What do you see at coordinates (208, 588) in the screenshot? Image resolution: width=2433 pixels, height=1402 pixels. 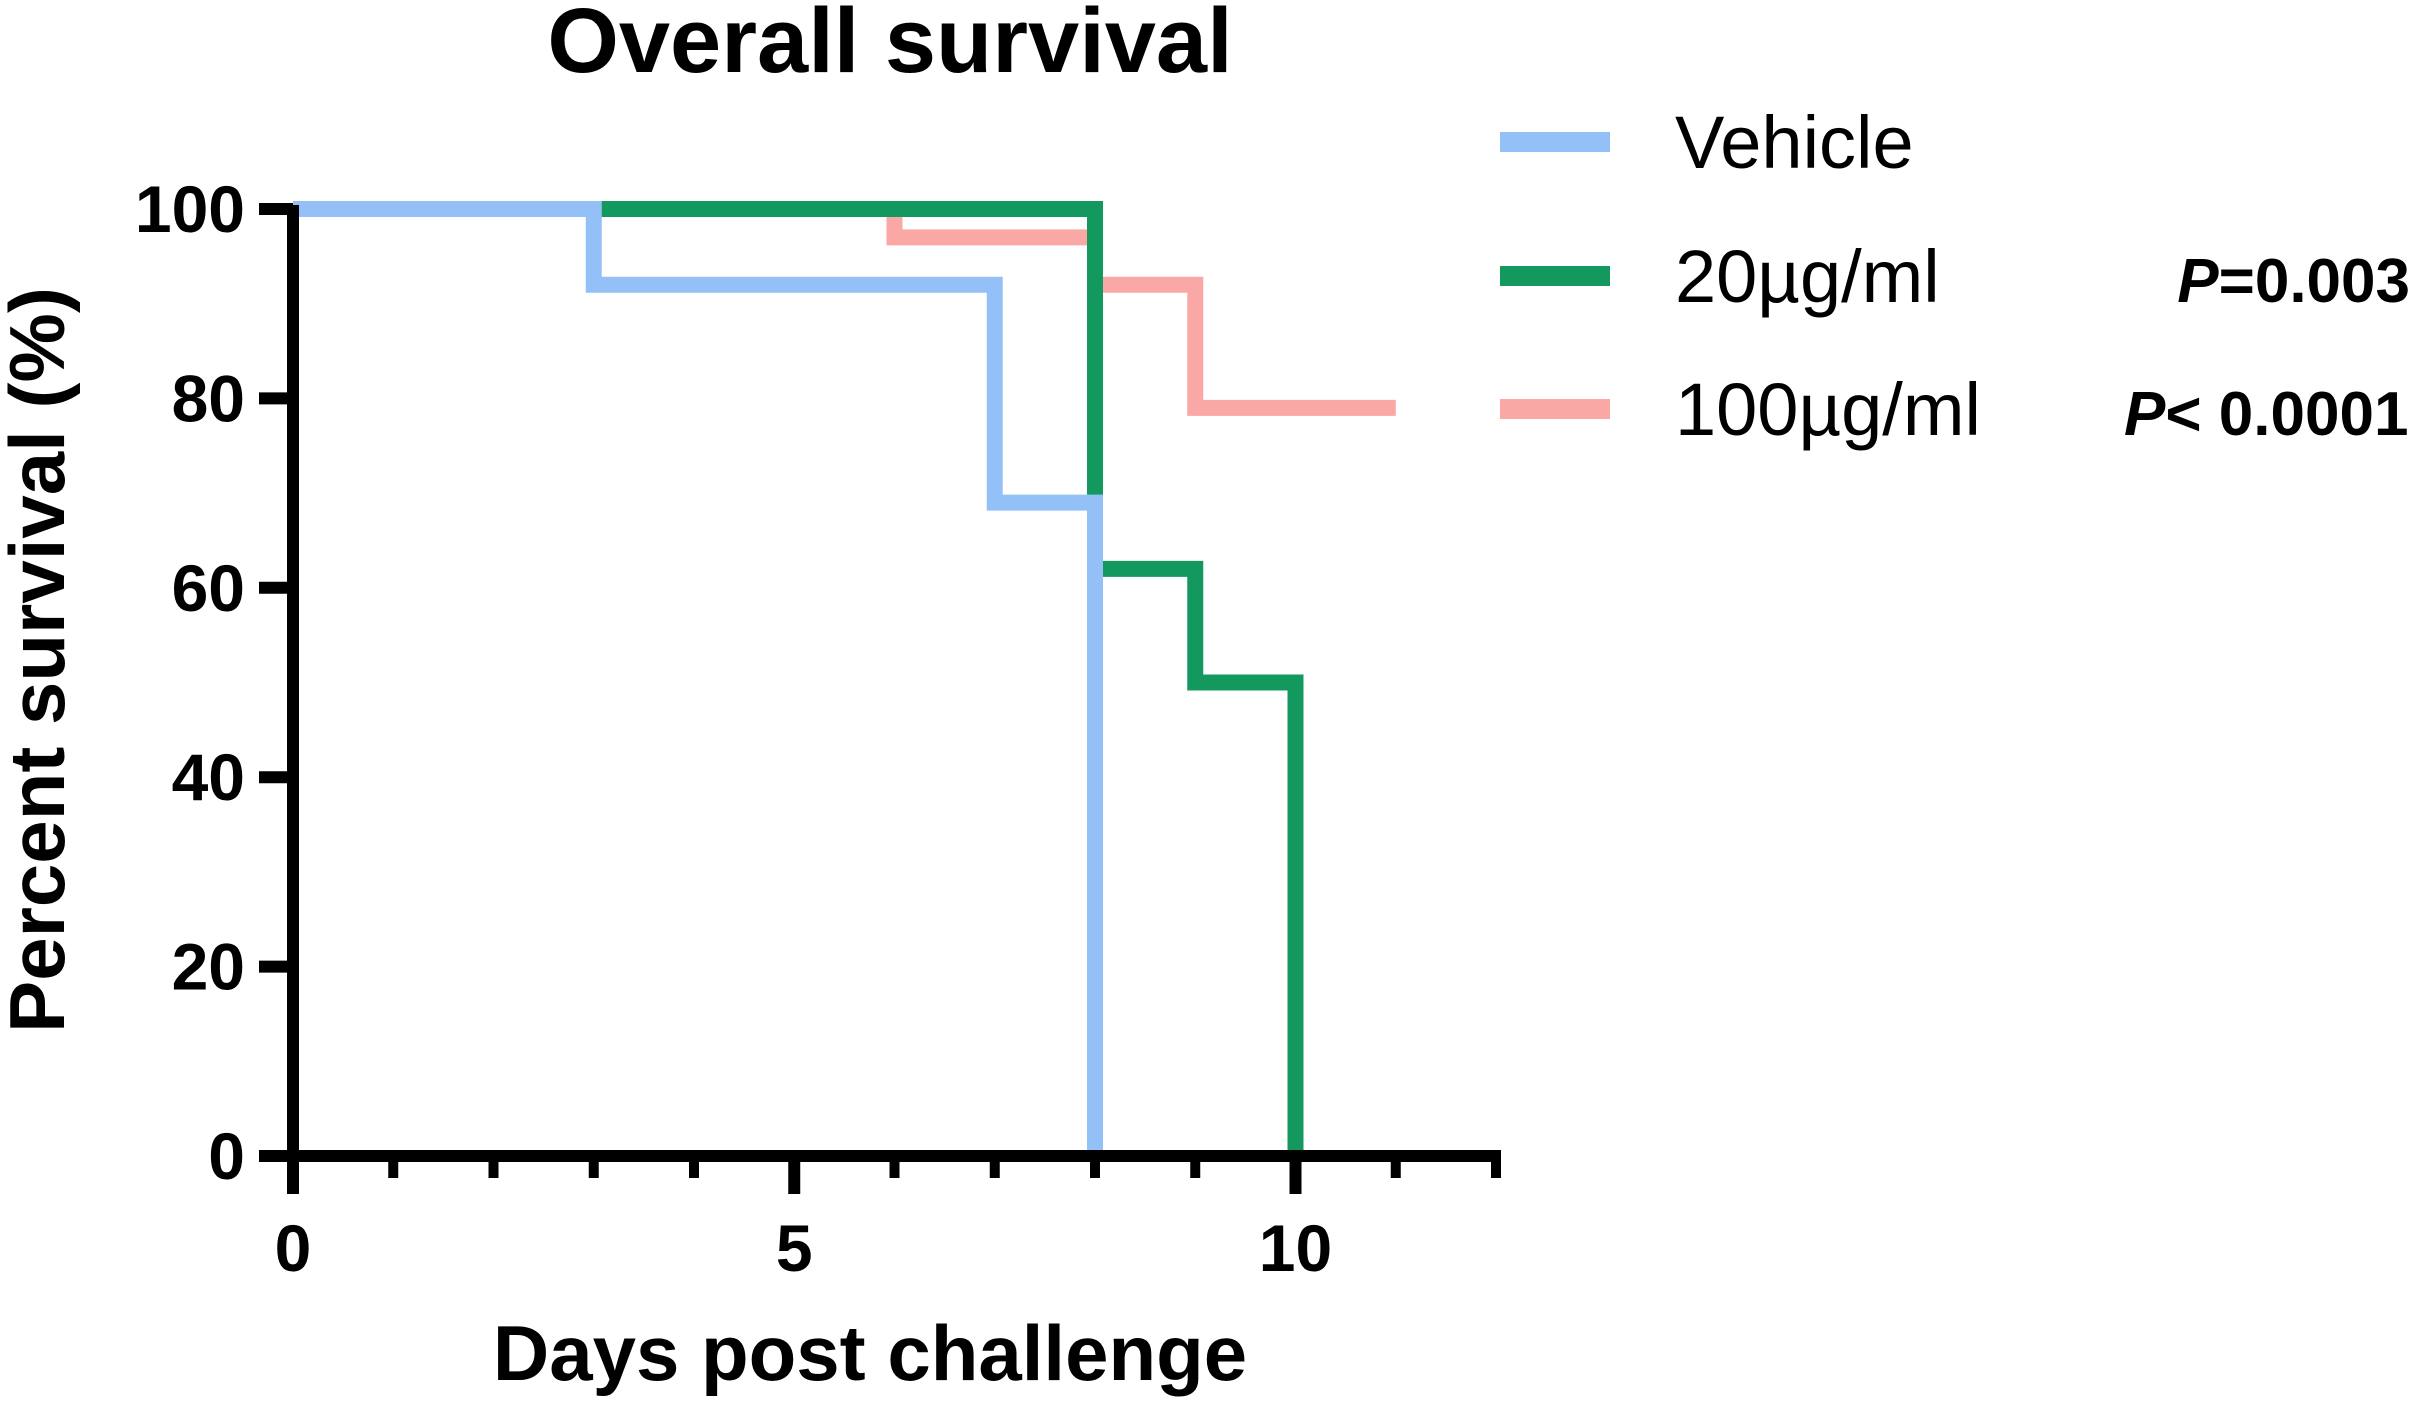 I see `y-tick-label: 60` at bounding box center [208, 588].